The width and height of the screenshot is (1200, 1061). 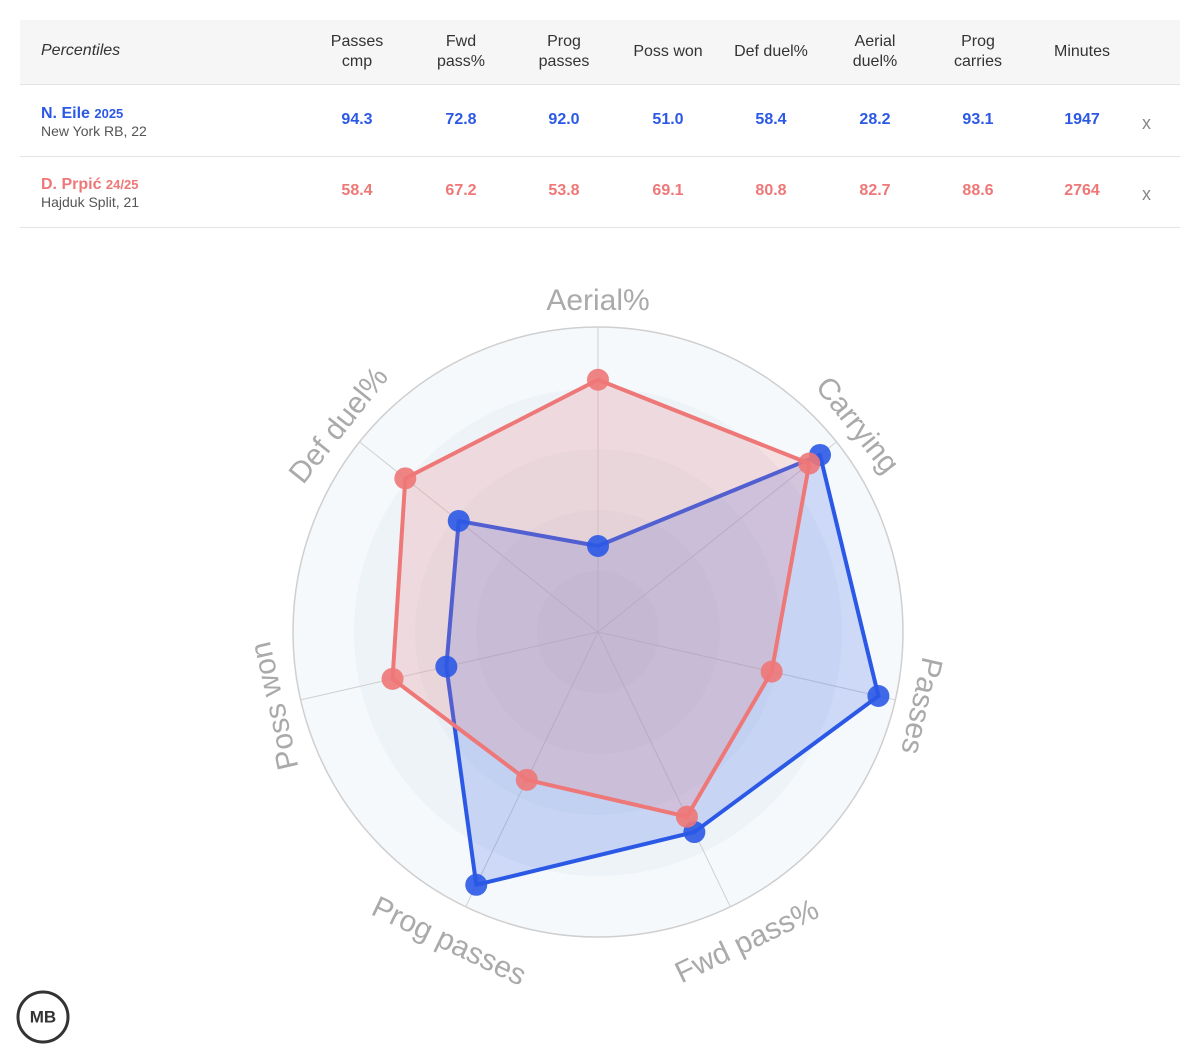 What do you see at coordinates (1082, 51) in the screenshot?
I see `header-cell: Minutes` at bounding box center [1082, 51].